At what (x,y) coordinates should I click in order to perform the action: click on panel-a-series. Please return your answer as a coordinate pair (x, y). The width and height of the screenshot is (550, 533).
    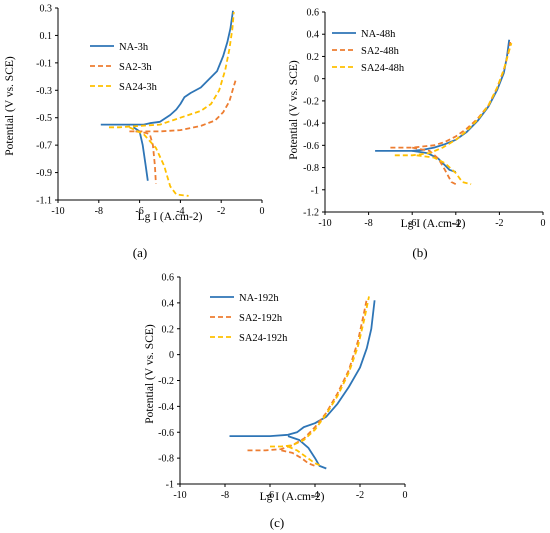
    Looking at the image, I should click on (168, 103).